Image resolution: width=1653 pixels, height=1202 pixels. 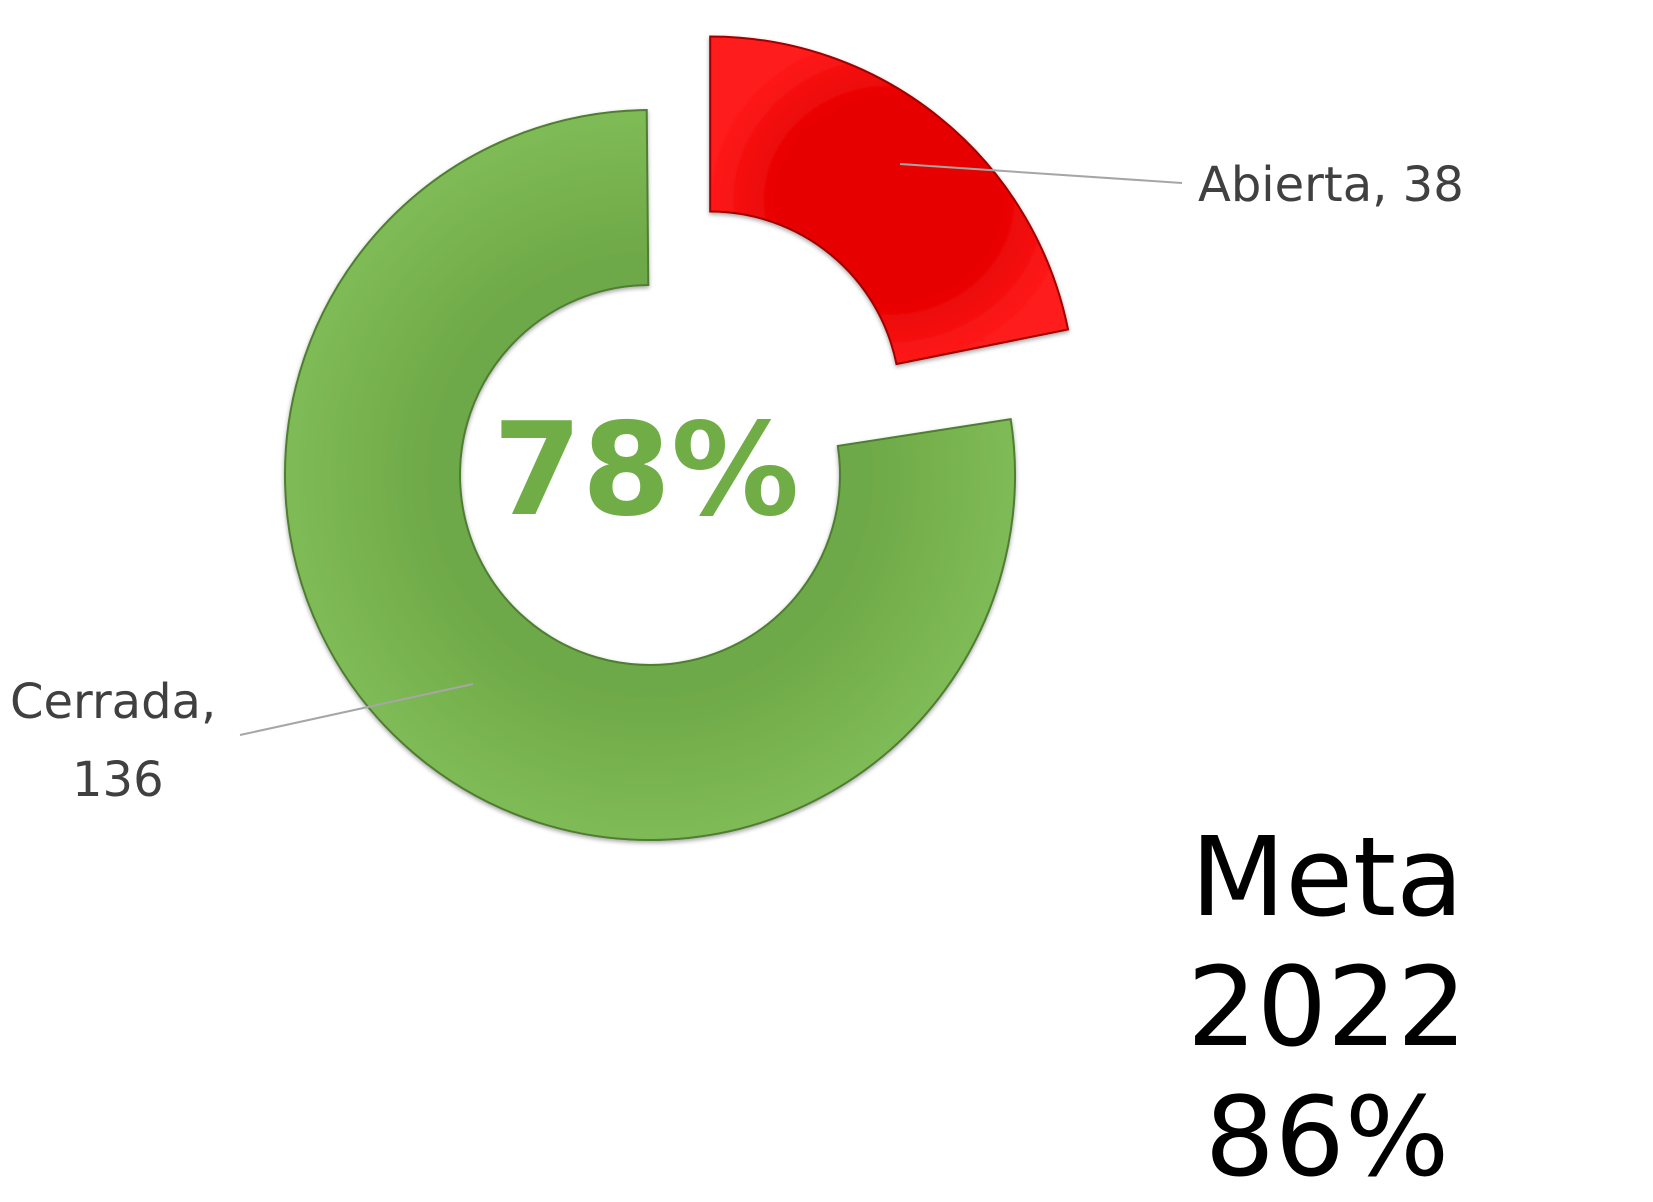 I want to click on leader-line-cerrada, so click(x=356, y=709).